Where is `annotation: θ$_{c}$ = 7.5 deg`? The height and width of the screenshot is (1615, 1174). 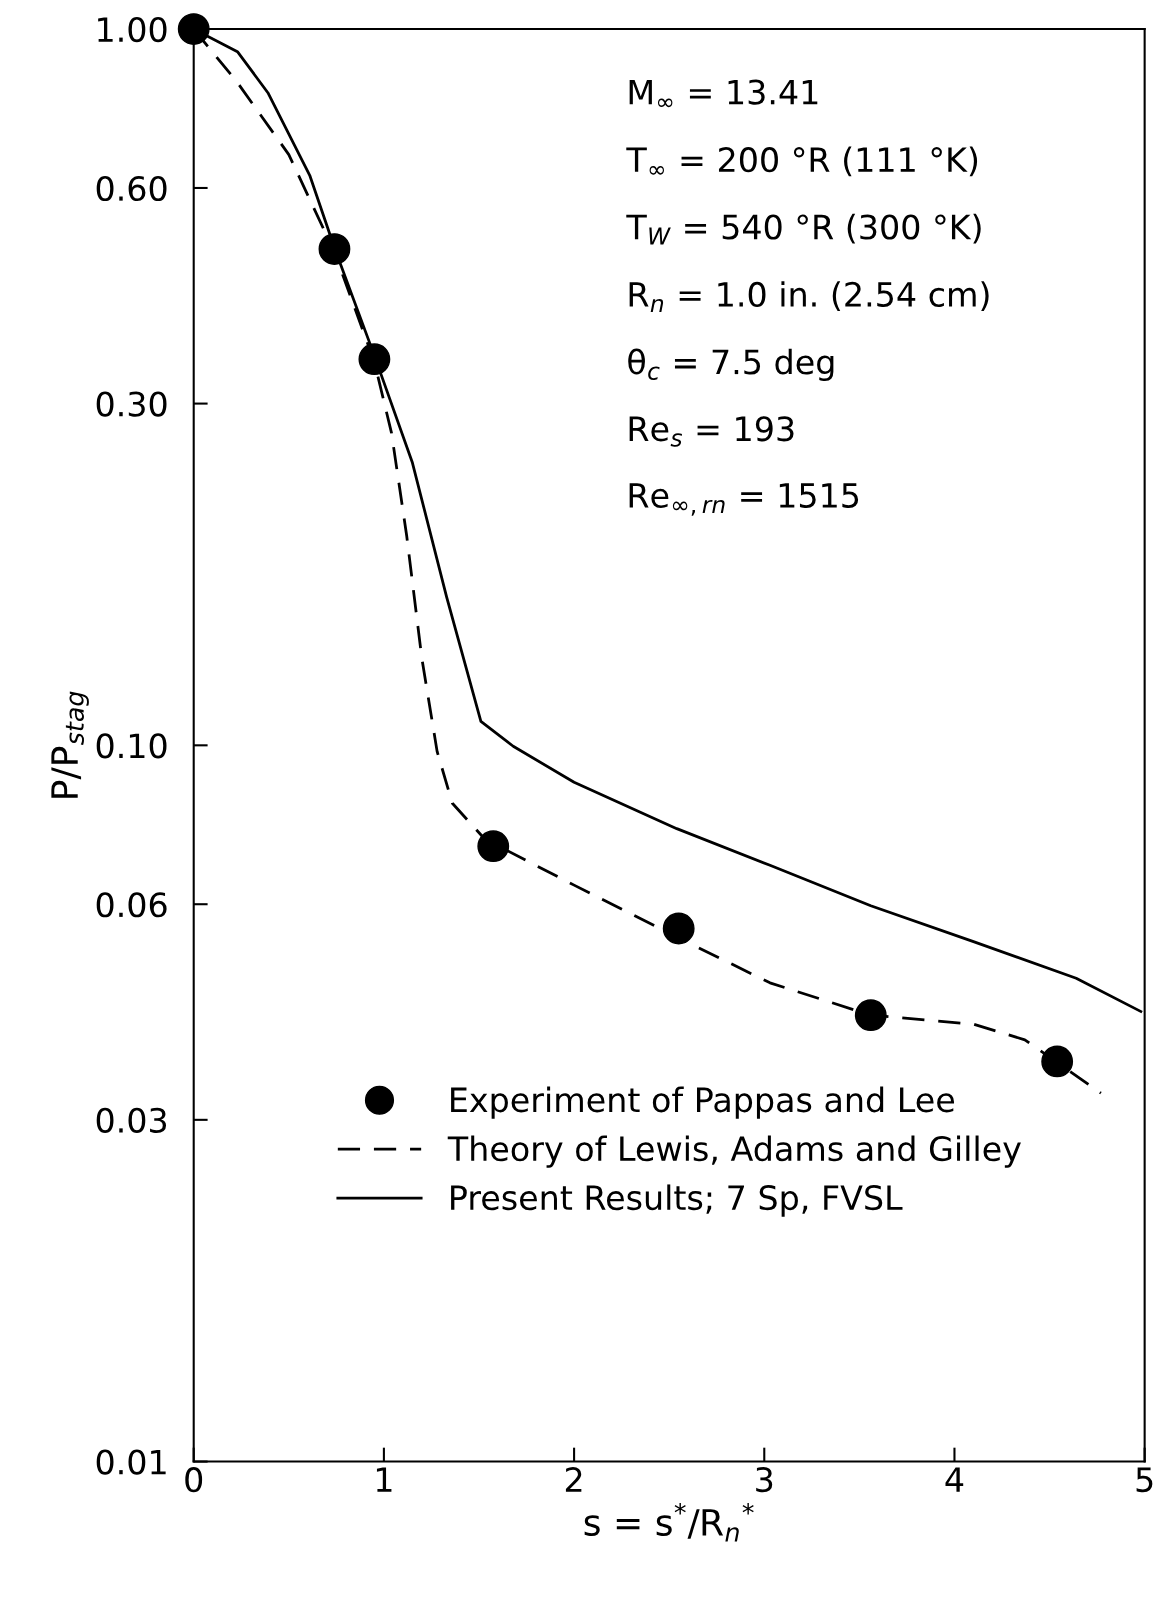 annotation: θ$_{c}$ = 7.5 deg is located at coordinates (731, 365).